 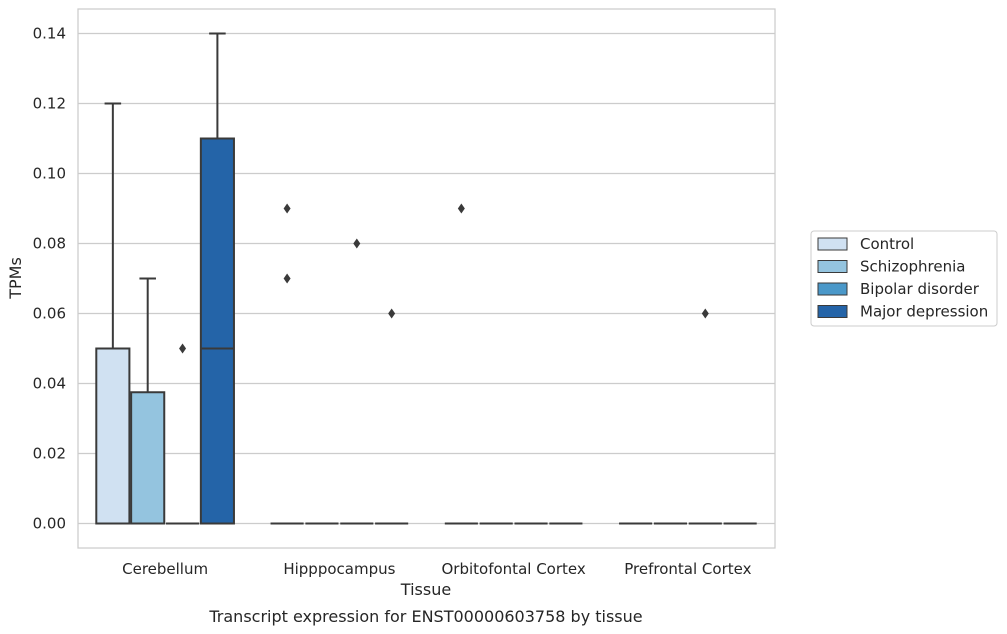 I want to click on y-axis-title: TPMs, so click(x=15, y=278).